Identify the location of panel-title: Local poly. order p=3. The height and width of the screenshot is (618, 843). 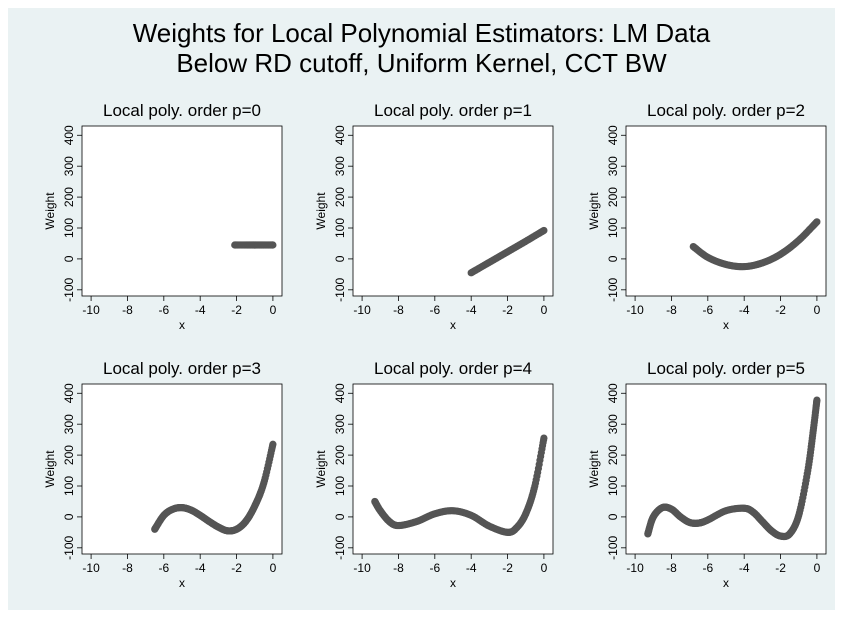
(182, 368).